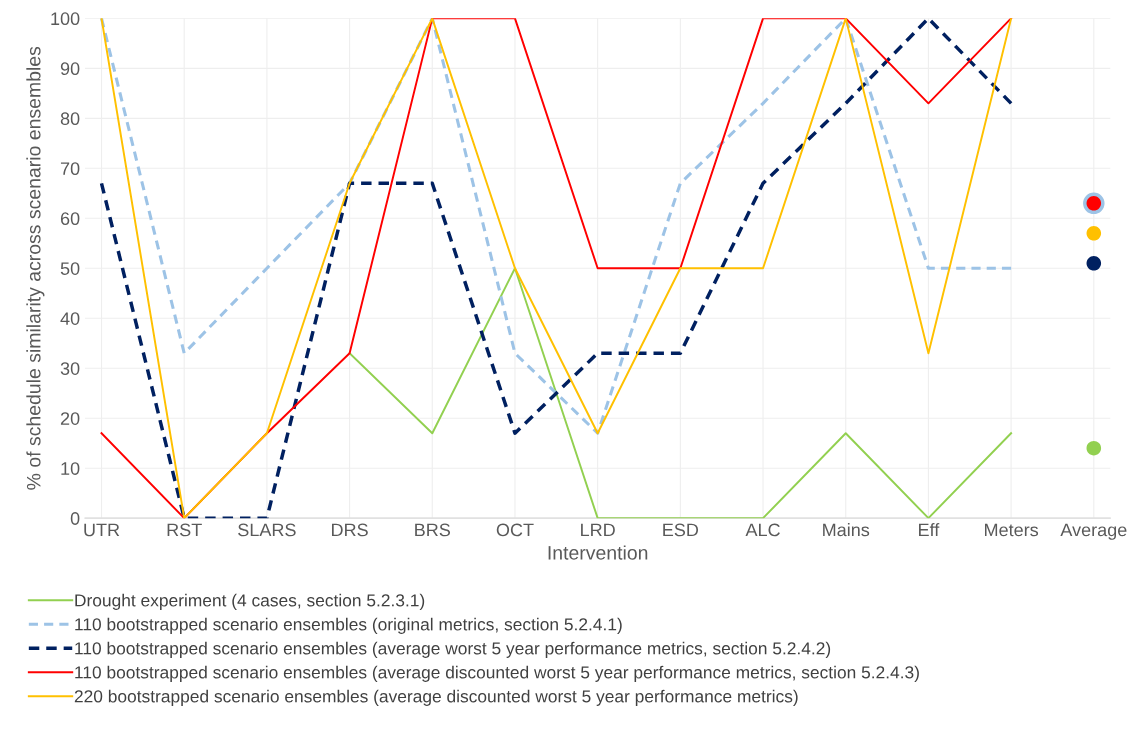 Image resolution: width=1133 pixels, height=735 pixels. What do you see at coordinates (350, 530) in the screenshot?
I see `x-tick-label: DRS` at bounding box center [350, 530].